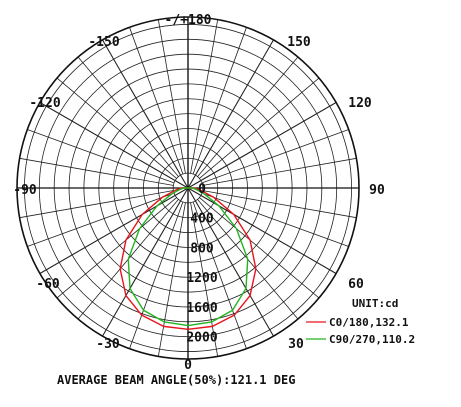  Describe the element at coordinates (372, 339) in the screenshot. I see `legend-label-c90: C90/270,110.2` at that location.